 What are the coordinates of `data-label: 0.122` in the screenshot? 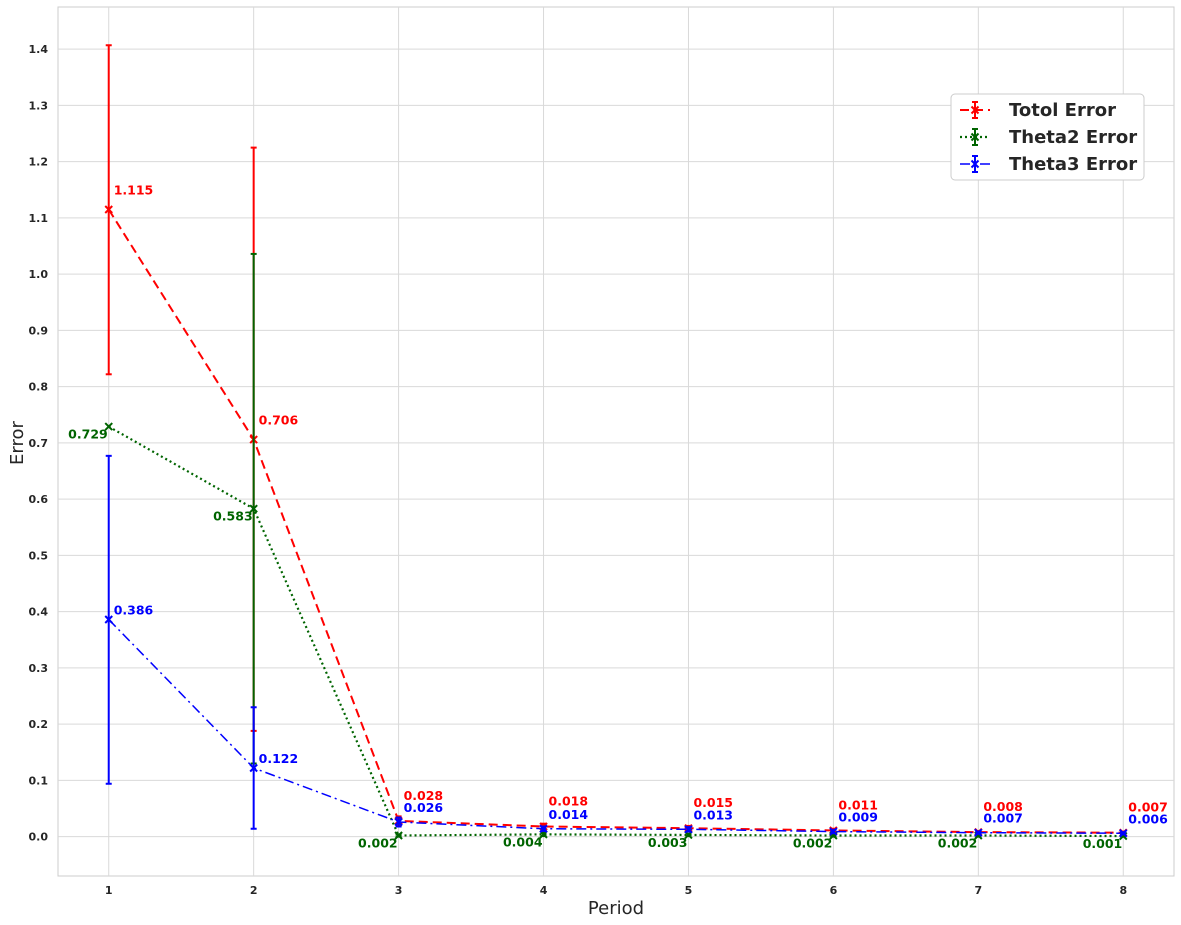 It's located at (279, 758).